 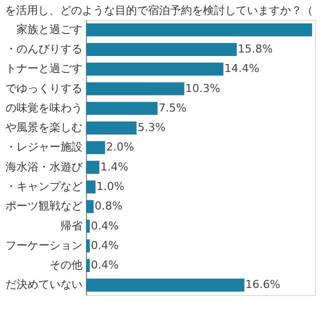 I want to click on data-label: 10.3%, so click(x=202, y=88).